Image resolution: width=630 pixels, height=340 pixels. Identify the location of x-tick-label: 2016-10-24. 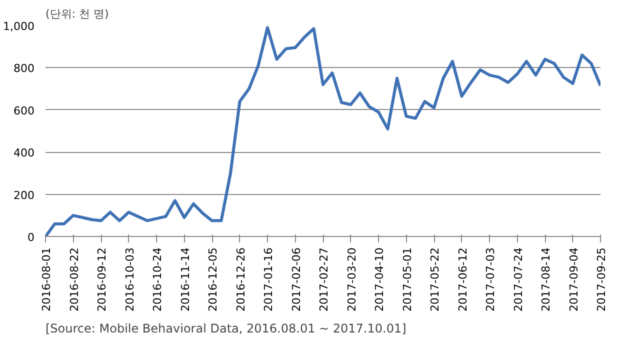
(157, 279).